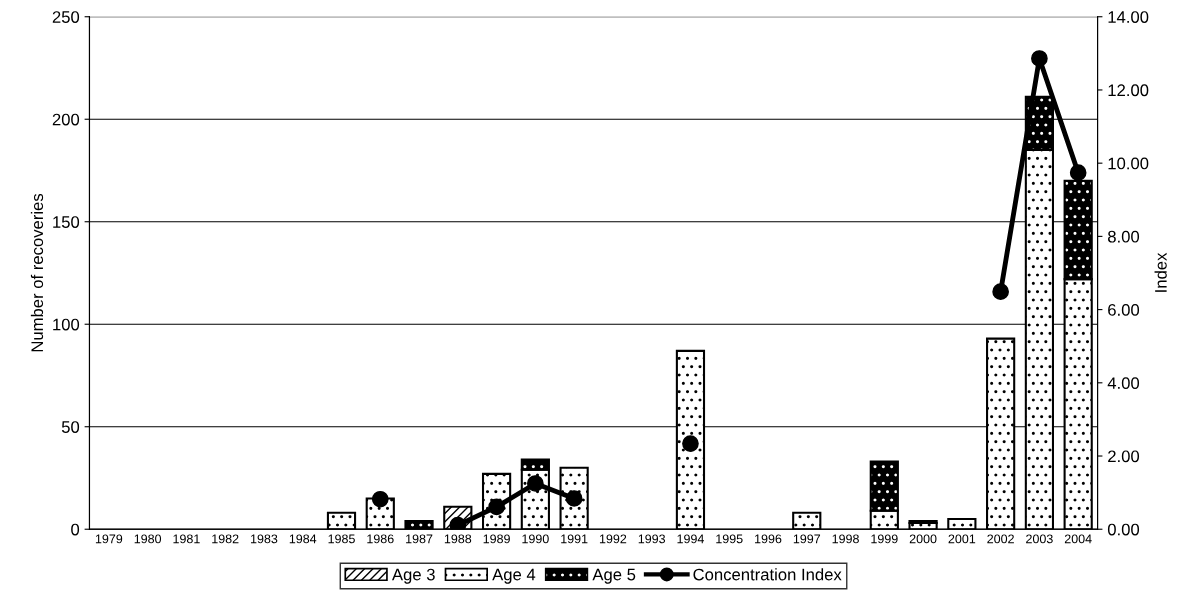  Describe the element at coordinates (923, 539) in the screenshot. I see `x-tick-label: 2000` at that location.